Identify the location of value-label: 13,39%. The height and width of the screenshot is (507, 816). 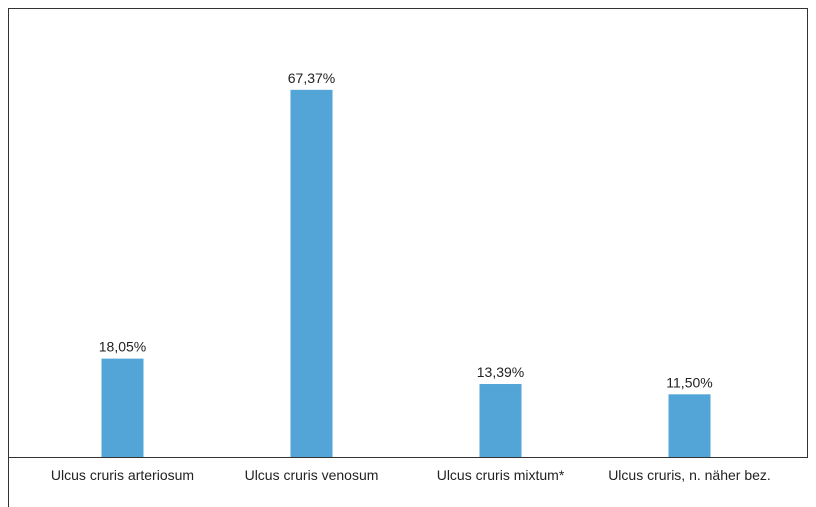
(500, 372).